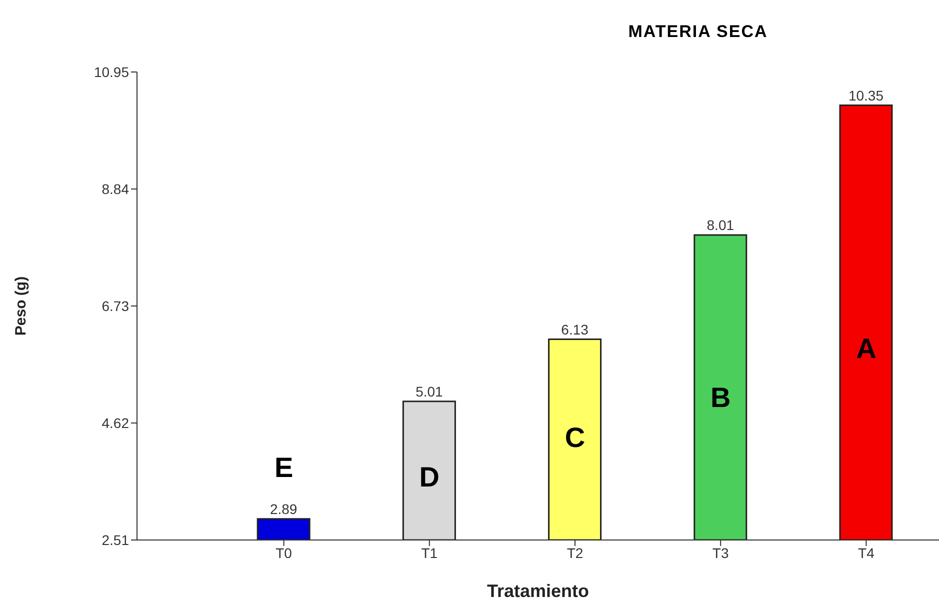  What do you see at coordinates (866, 348) in the screenshot?
I see `annotation: A` at bounding box center [866, 348].